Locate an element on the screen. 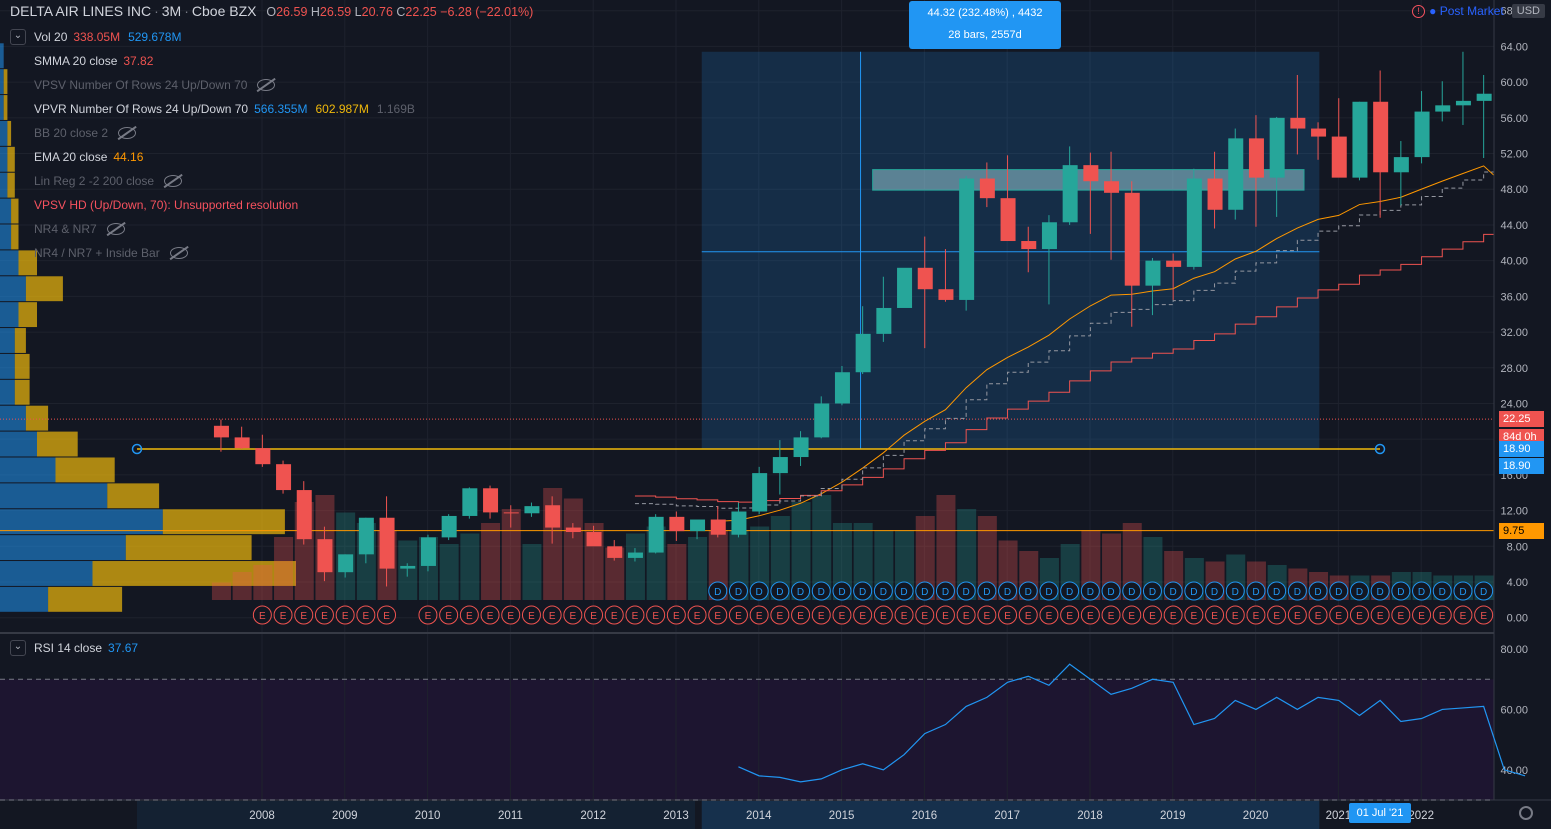 This screenshot has width=1551, height=829. x-tick-label: 2018 is located at coordinates (1090, 816).